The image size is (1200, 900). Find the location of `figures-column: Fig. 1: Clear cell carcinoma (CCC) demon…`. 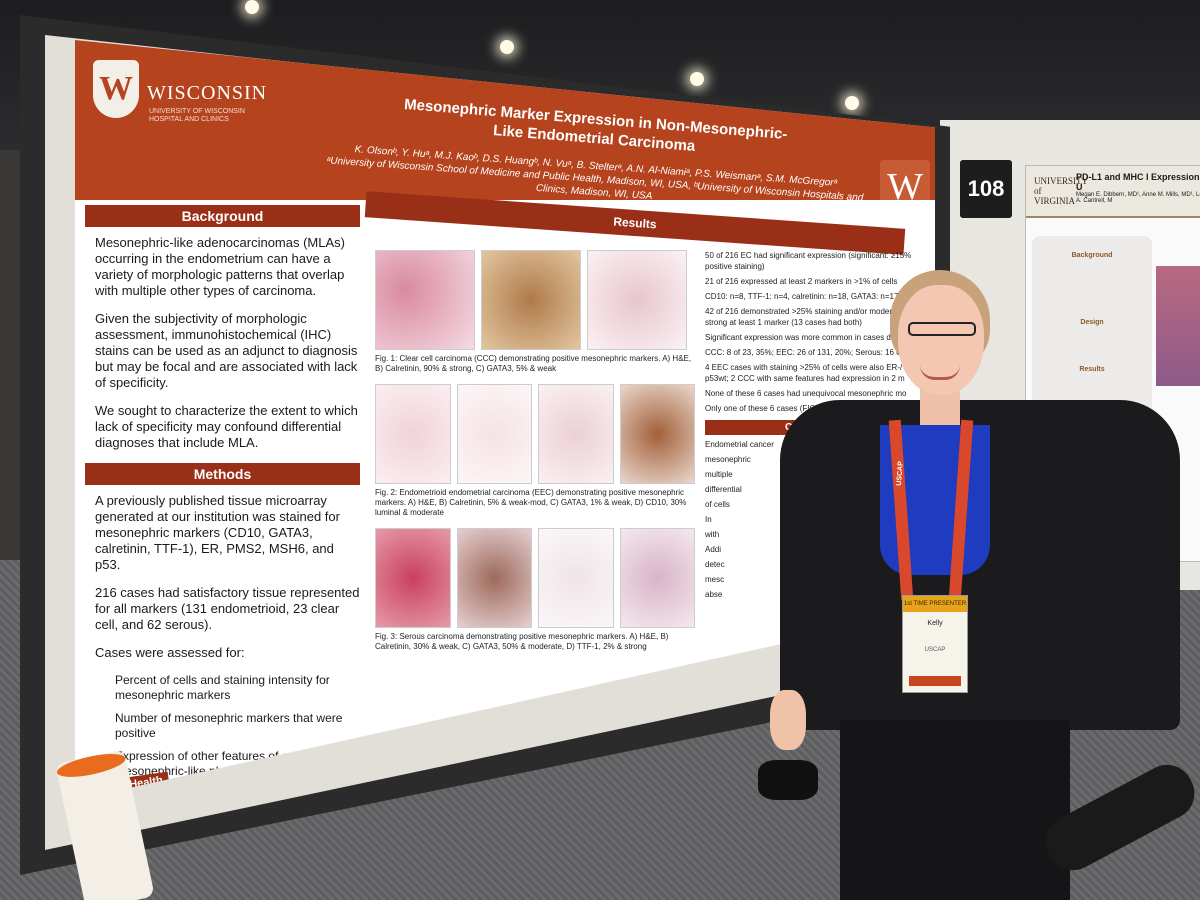

figures-column: Fig. 1: Clear cell carcinoma (CCC) demon… is located at coordinates (535, 456).